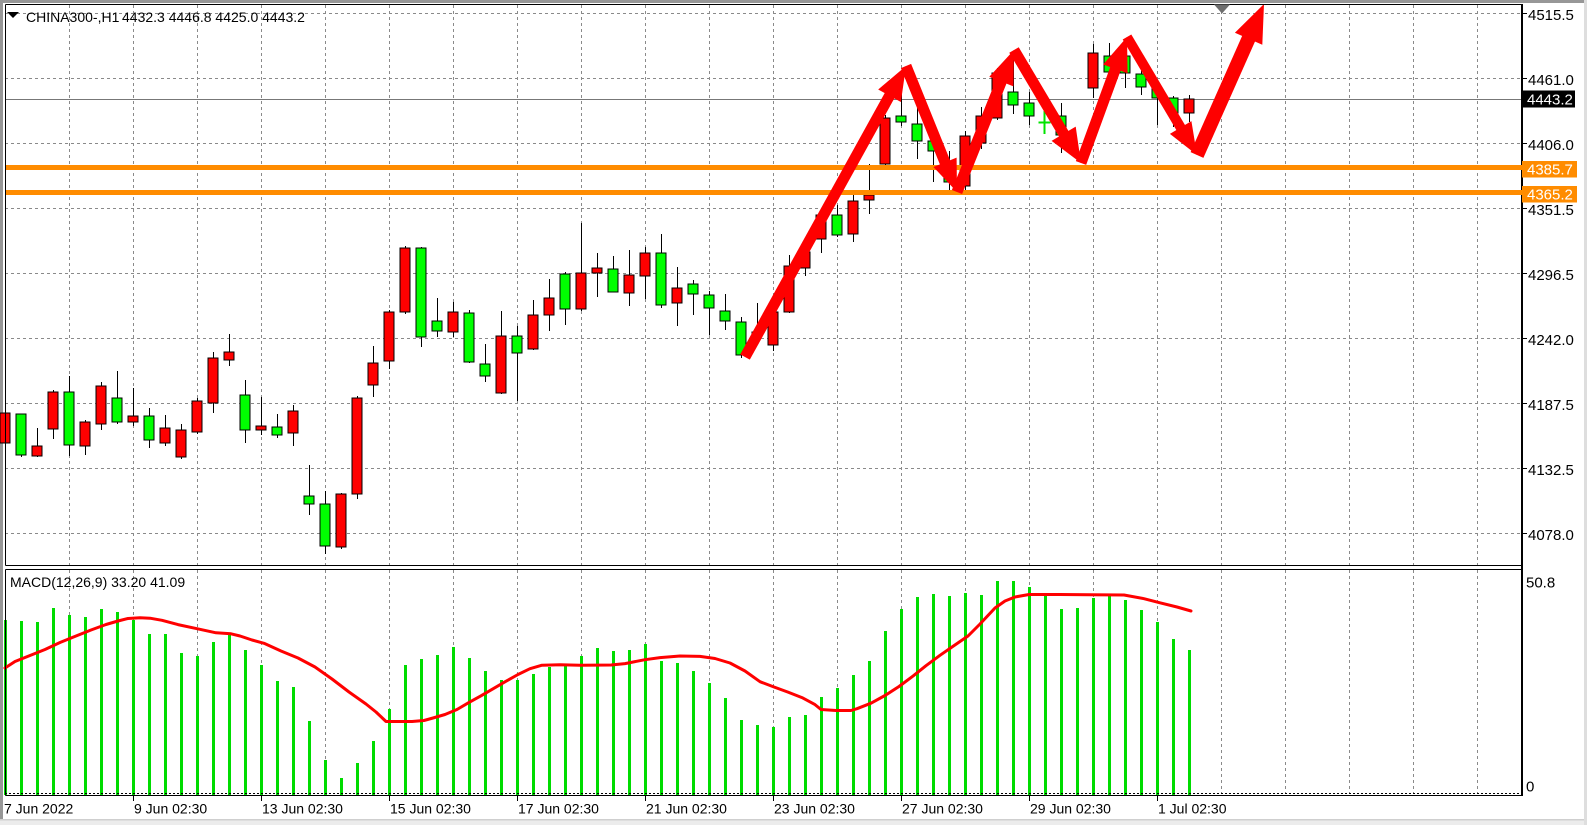 Image resolution: width=1587 pixels, height=825 pixels. I want to click on svg-text: 4132.5, so click(1551, 470).